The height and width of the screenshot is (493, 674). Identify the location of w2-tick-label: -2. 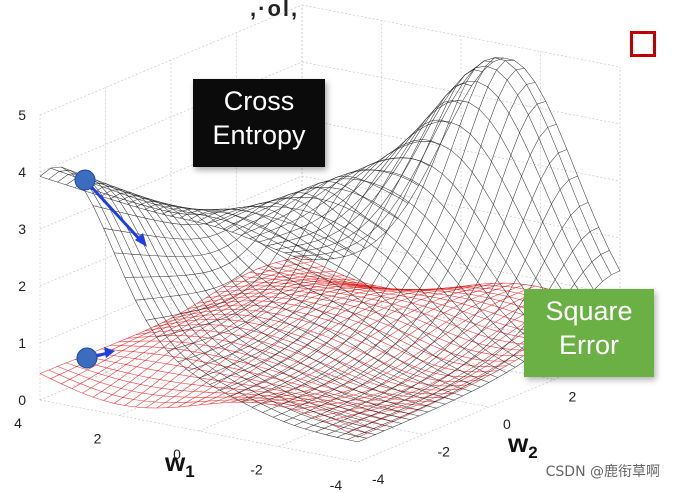
(444, 452).